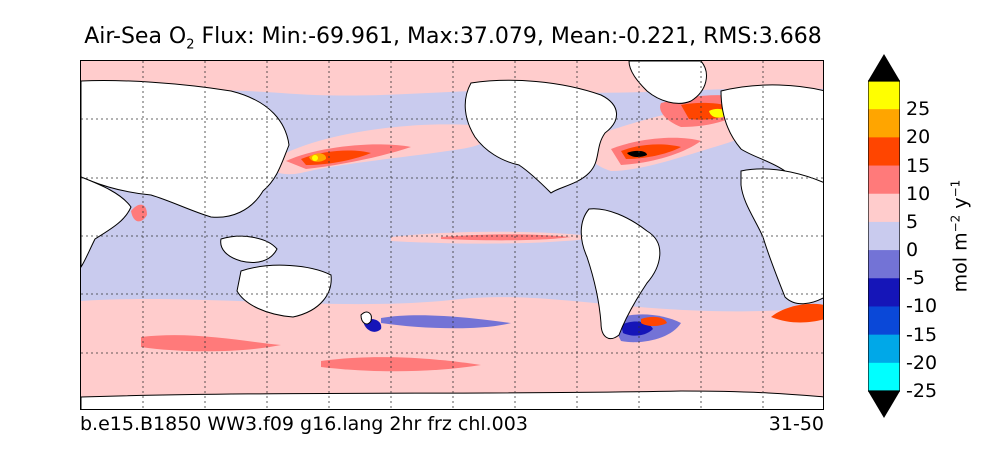 Image resolution: width=1006 pixels, height=466 pixels. Describe the element at coordinates (667, 82) in the screenshot. I see `land-greenland` at that location.